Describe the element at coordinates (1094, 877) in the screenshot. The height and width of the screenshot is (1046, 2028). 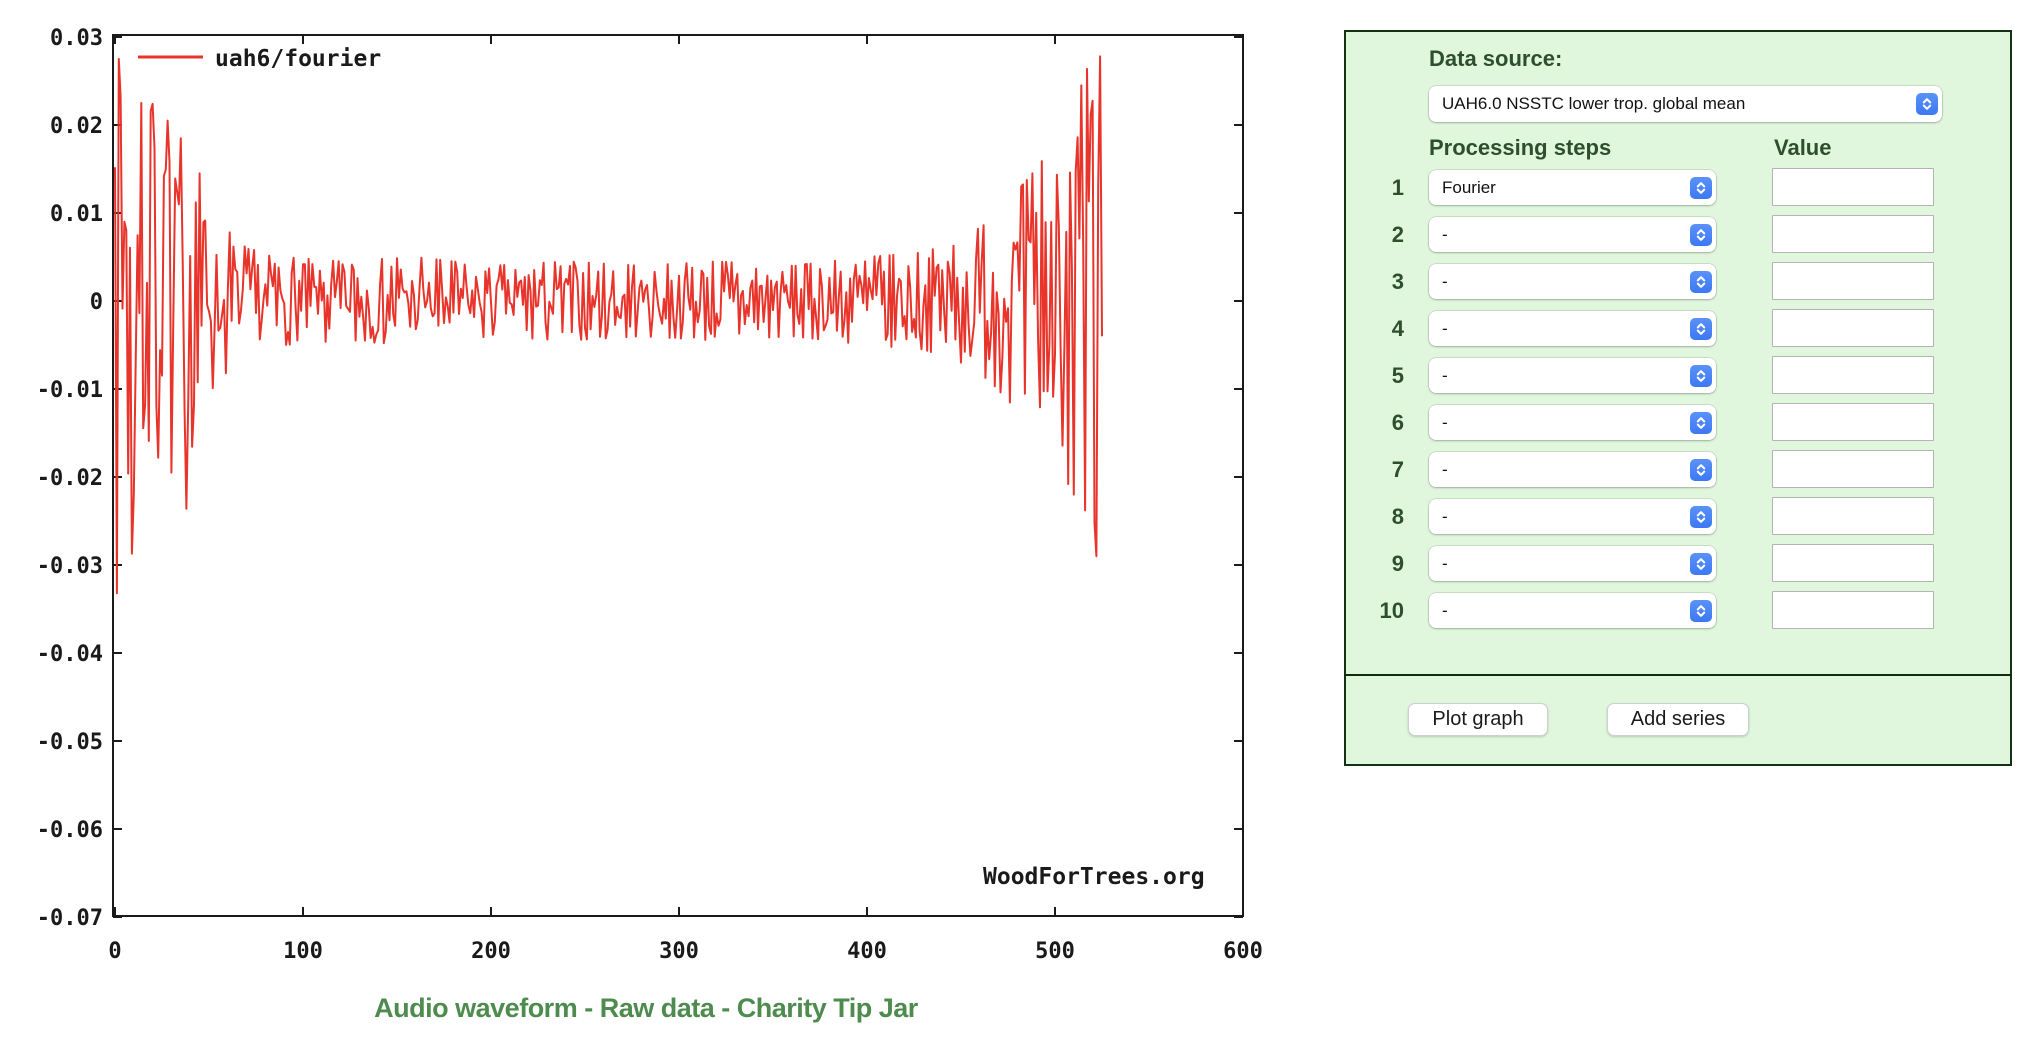
I see `watermark-text: WoodForTrees.org` at that location.